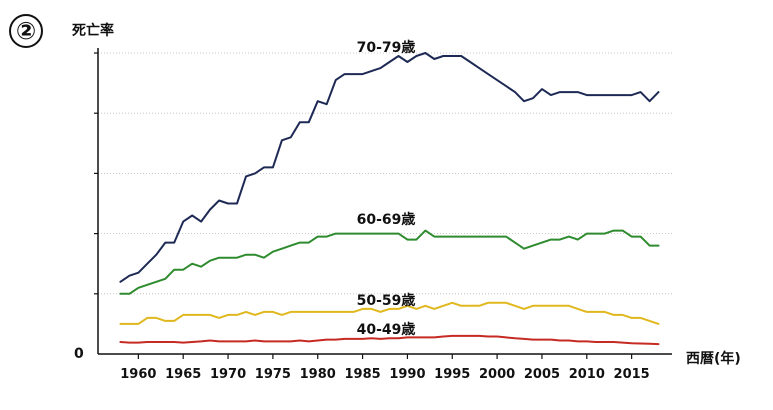 Image resolution: width=773 pixels, height=410 pixels. What do you see at coordinates (273, 374) in the screenshot?
I see `x-tick-label-1975: 1975` at bounding box center [273, 374].